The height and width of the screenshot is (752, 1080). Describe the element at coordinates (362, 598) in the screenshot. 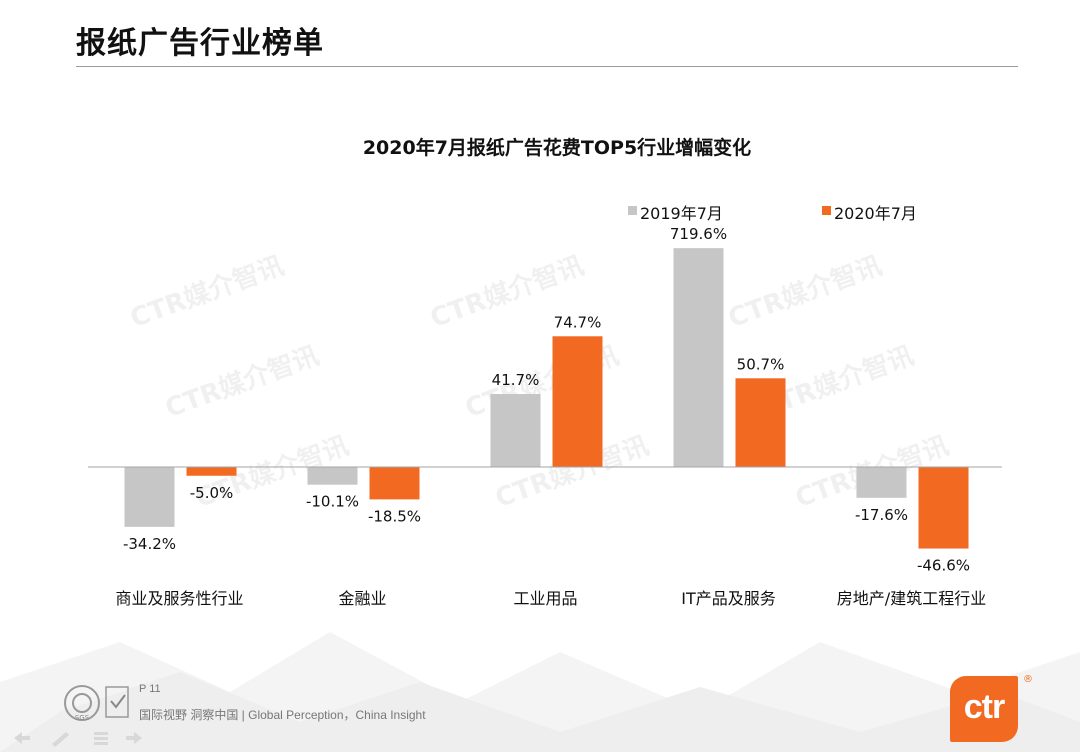

I see `category-label: 金融业` at that location.